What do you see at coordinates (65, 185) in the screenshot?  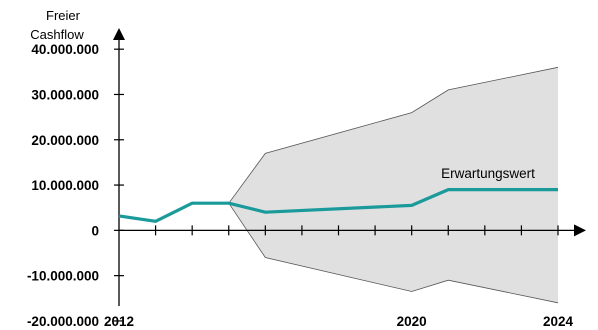 I see `y-tick-label-3: 10.000.000` at bounding box center [65, 185].